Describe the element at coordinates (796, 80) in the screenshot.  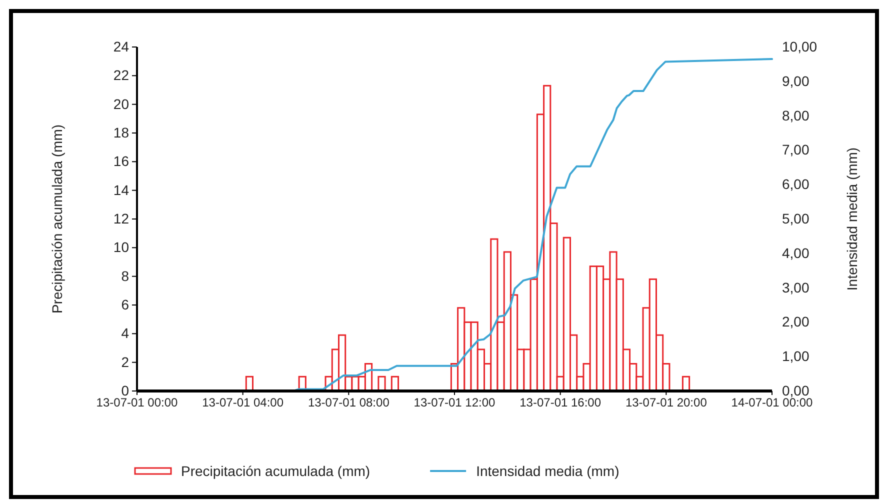
I see `y2-tick-label: 9,00` at that location.